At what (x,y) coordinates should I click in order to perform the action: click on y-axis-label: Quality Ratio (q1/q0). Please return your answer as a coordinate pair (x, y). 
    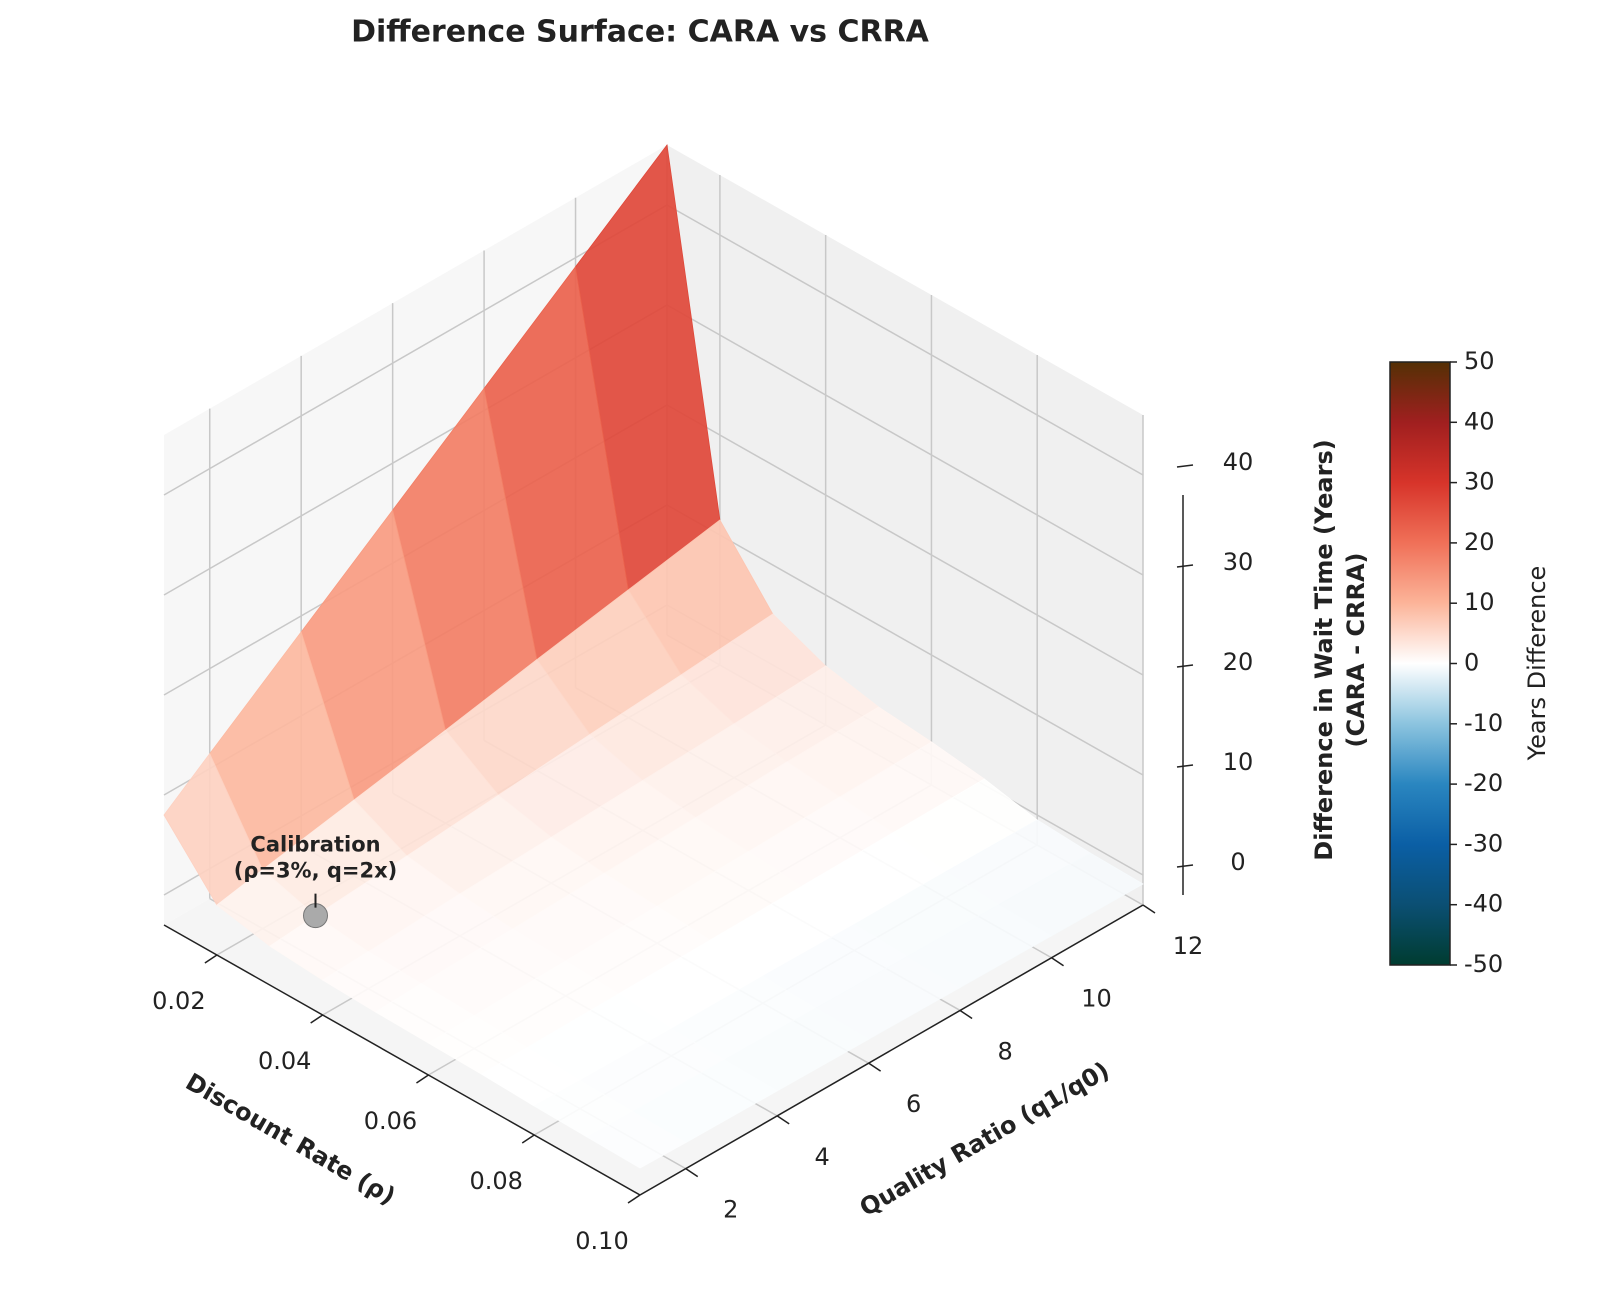
    Looking at the image, I should click on (984, 1139).